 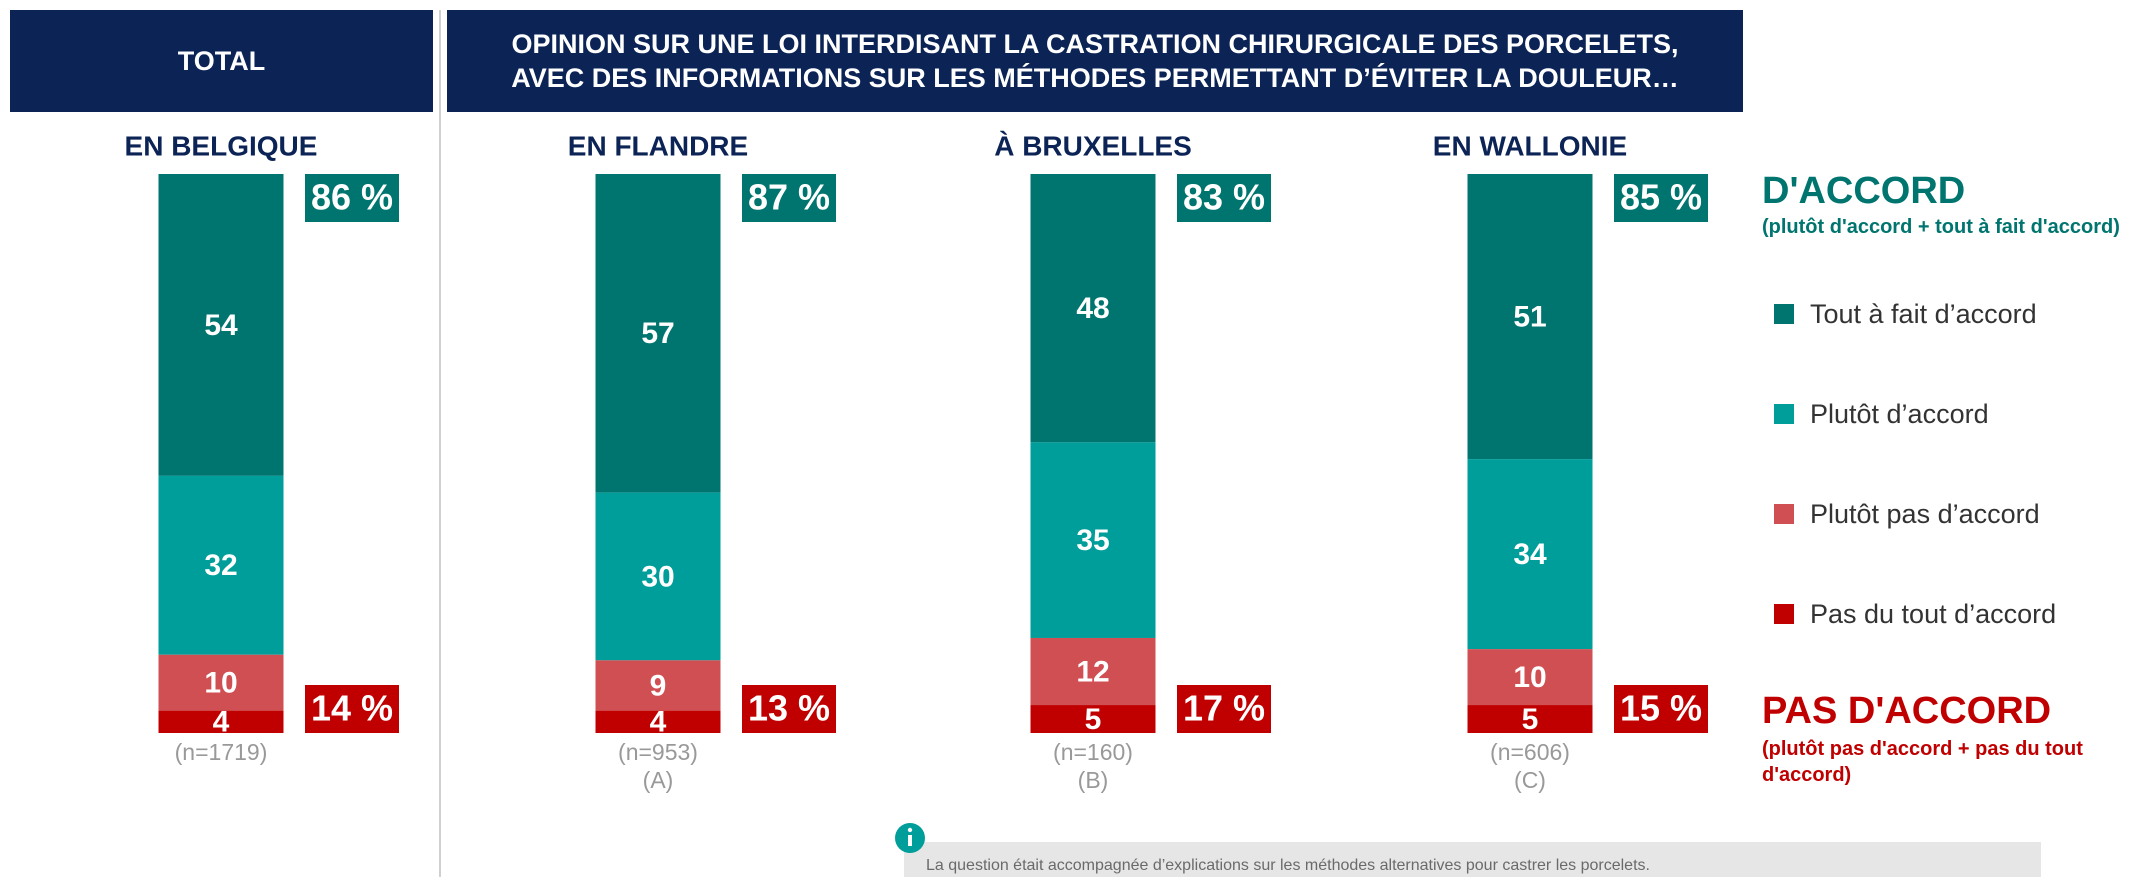 What do you see at coordinates (1941, 227) in the screenshot?
I see `agree-subtitle: (plutôt d'accord + tout à fait d'accord)` at bounding box center [1941, 227].